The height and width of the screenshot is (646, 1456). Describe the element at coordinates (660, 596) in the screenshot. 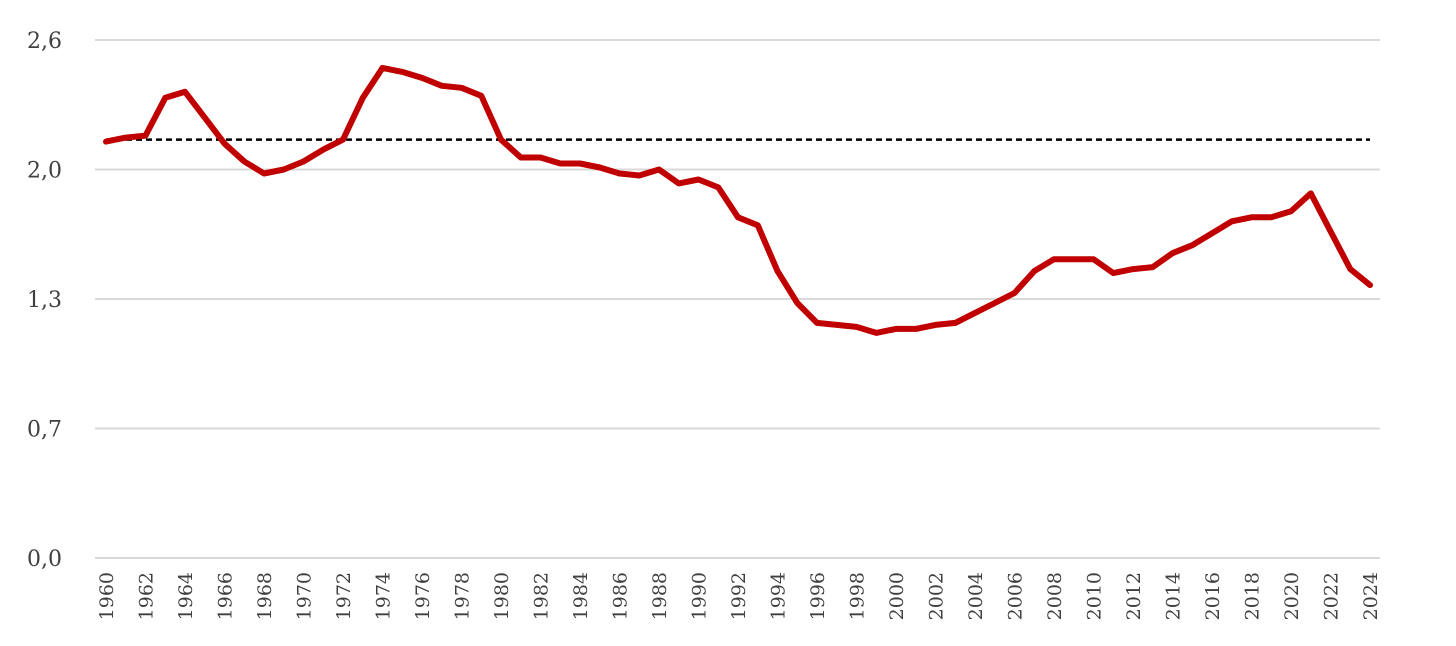

I see `x-tick-label: 1988` at that location.